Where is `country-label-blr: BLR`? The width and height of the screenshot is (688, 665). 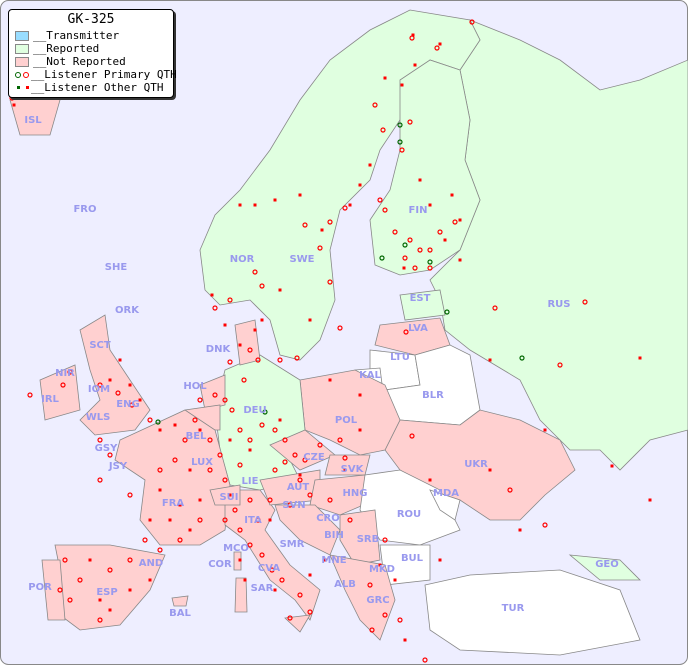 country-label-blr: BLR is located at coordinates (433, 395).